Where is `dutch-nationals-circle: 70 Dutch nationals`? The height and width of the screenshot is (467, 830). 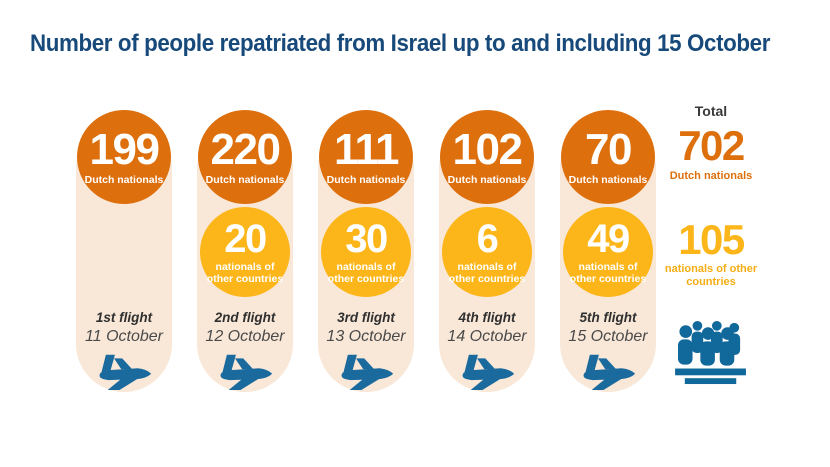 dutch-nationals-circle: 70 Dutch nationals is located at coordinates (608, 157).